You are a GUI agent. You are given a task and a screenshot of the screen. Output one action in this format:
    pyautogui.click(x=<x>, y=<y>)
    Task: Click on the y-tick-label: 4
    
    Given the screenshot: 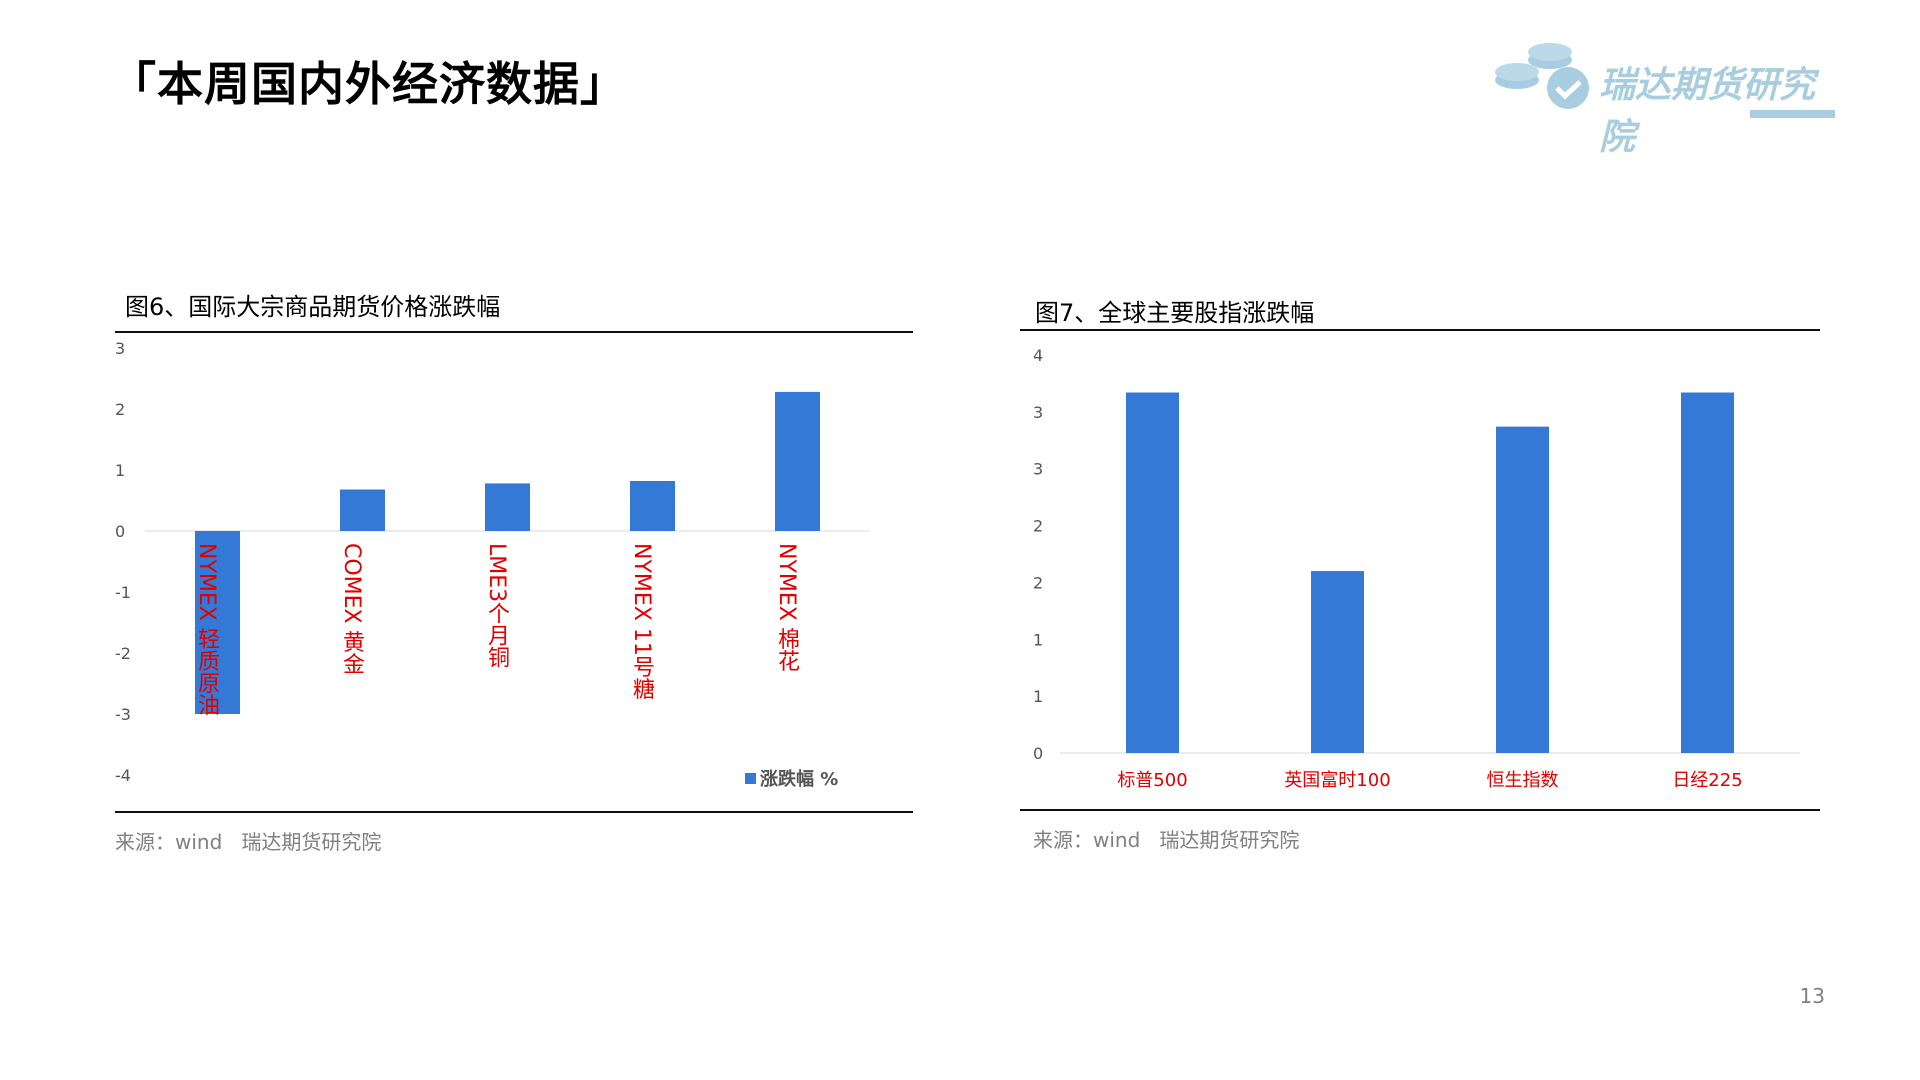 What is the action you would take?
    pyautogui.click(x=1038, y=355)
    